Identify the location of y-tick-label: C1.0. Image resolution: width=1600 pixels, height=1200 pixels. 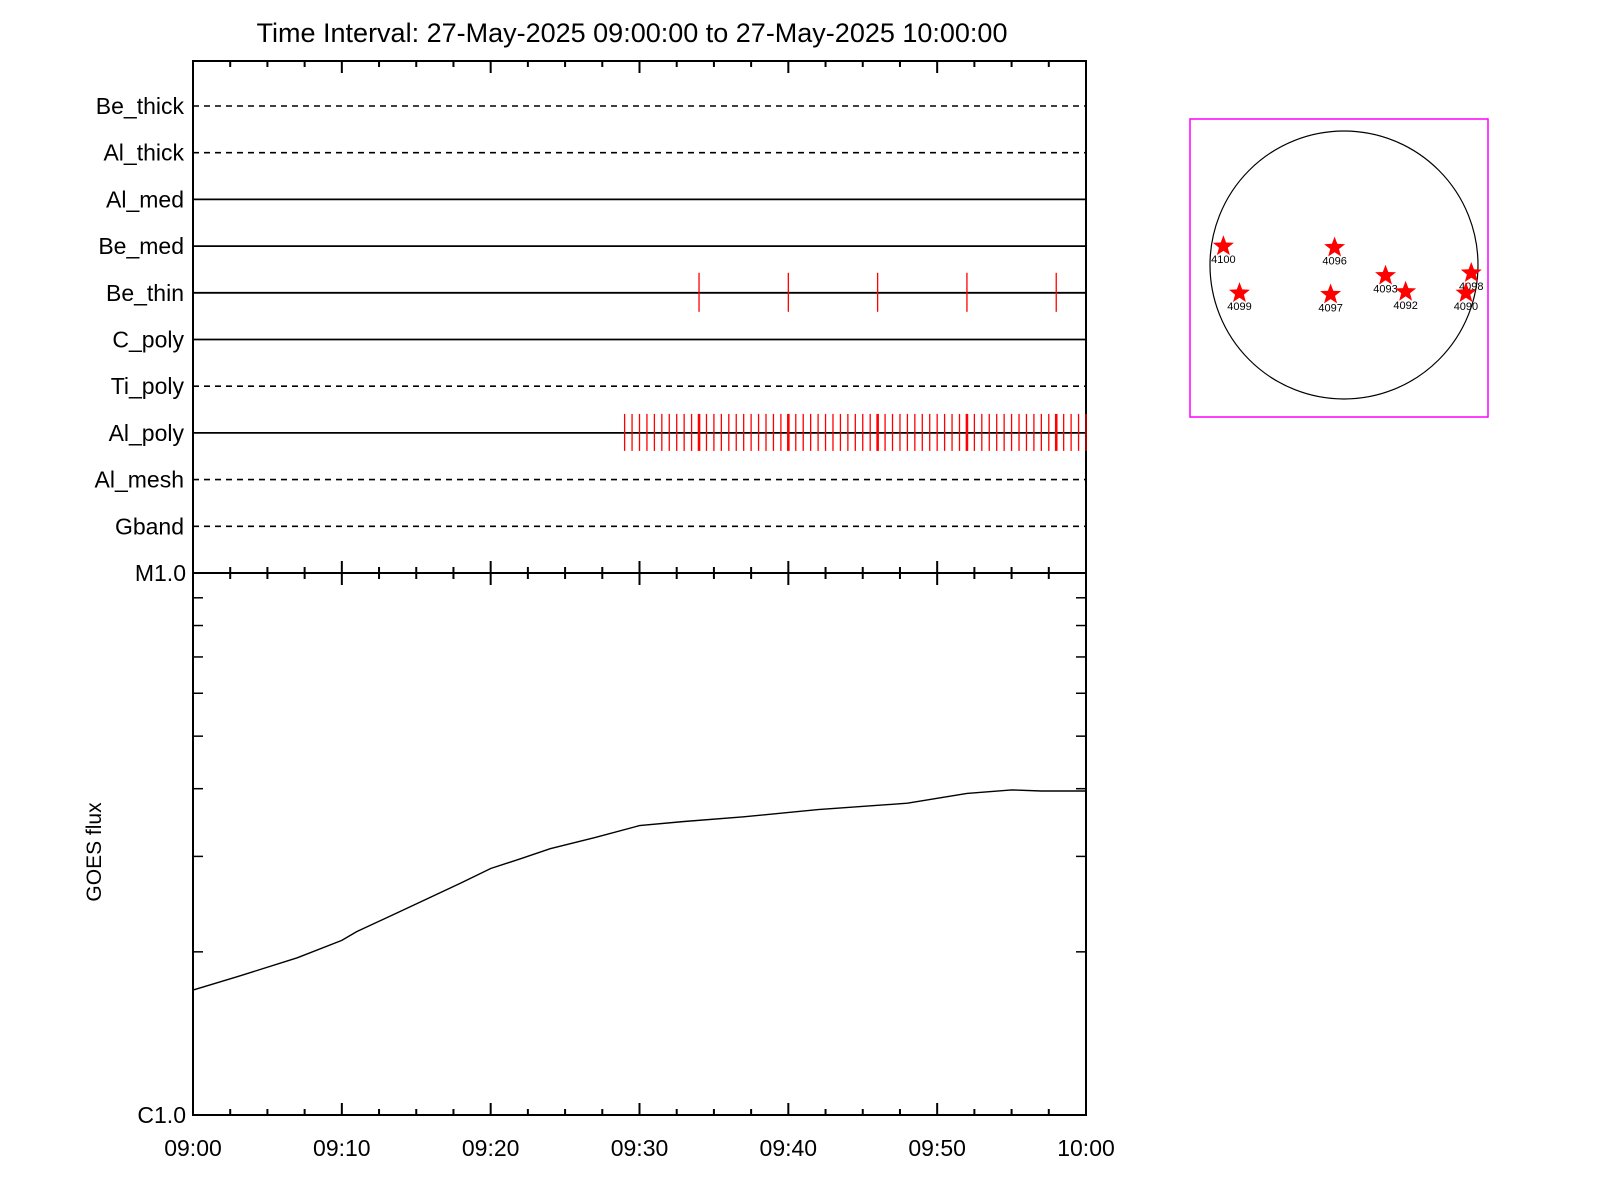
(161, 1115).